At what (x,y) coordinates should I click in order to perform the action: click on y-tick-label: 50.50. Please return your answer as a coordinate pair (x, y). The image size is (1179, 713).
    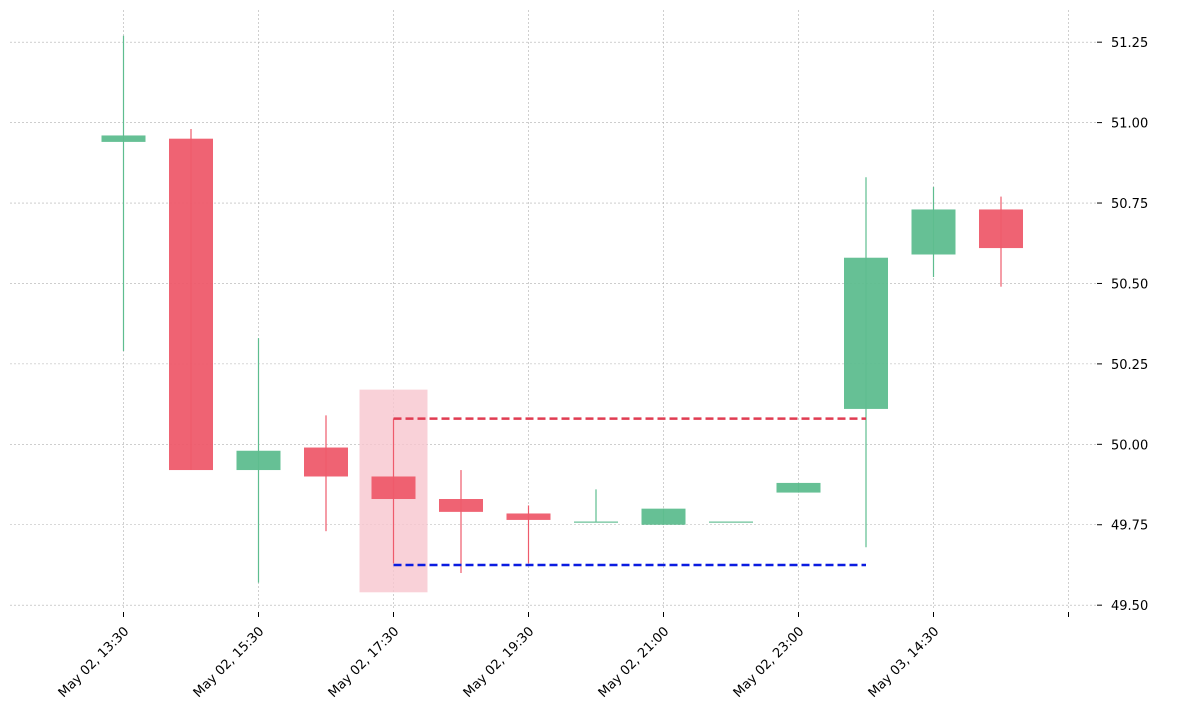
    Looking at the image, I should click on (1129, 284).